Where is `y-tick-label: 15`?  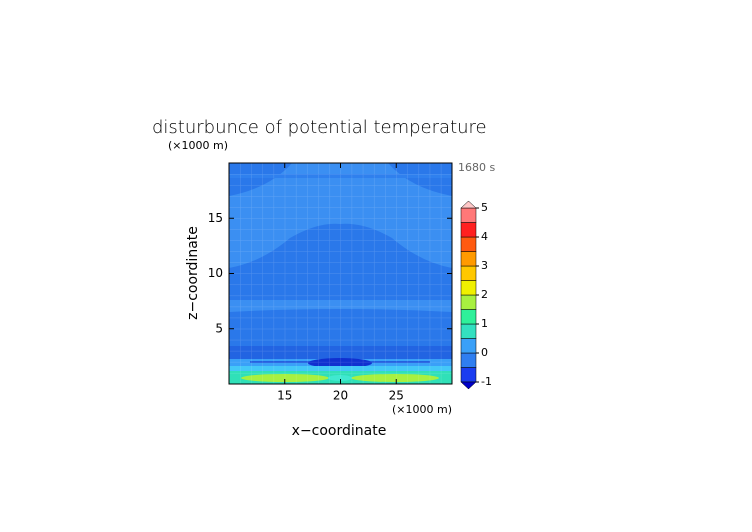 y-tick-label: 15 is located at coordinates (215, 218).